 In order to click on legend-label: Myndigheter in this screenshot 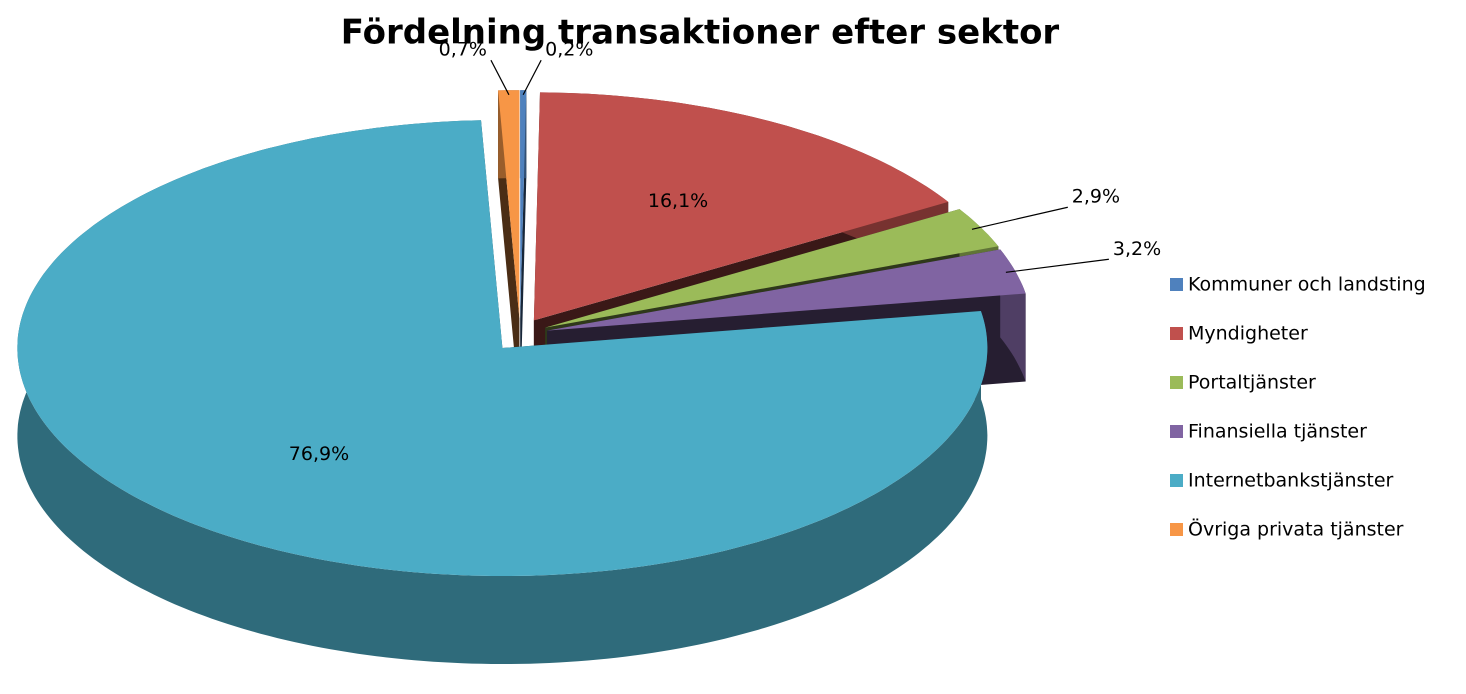, I will do `click(1248, 334)`.